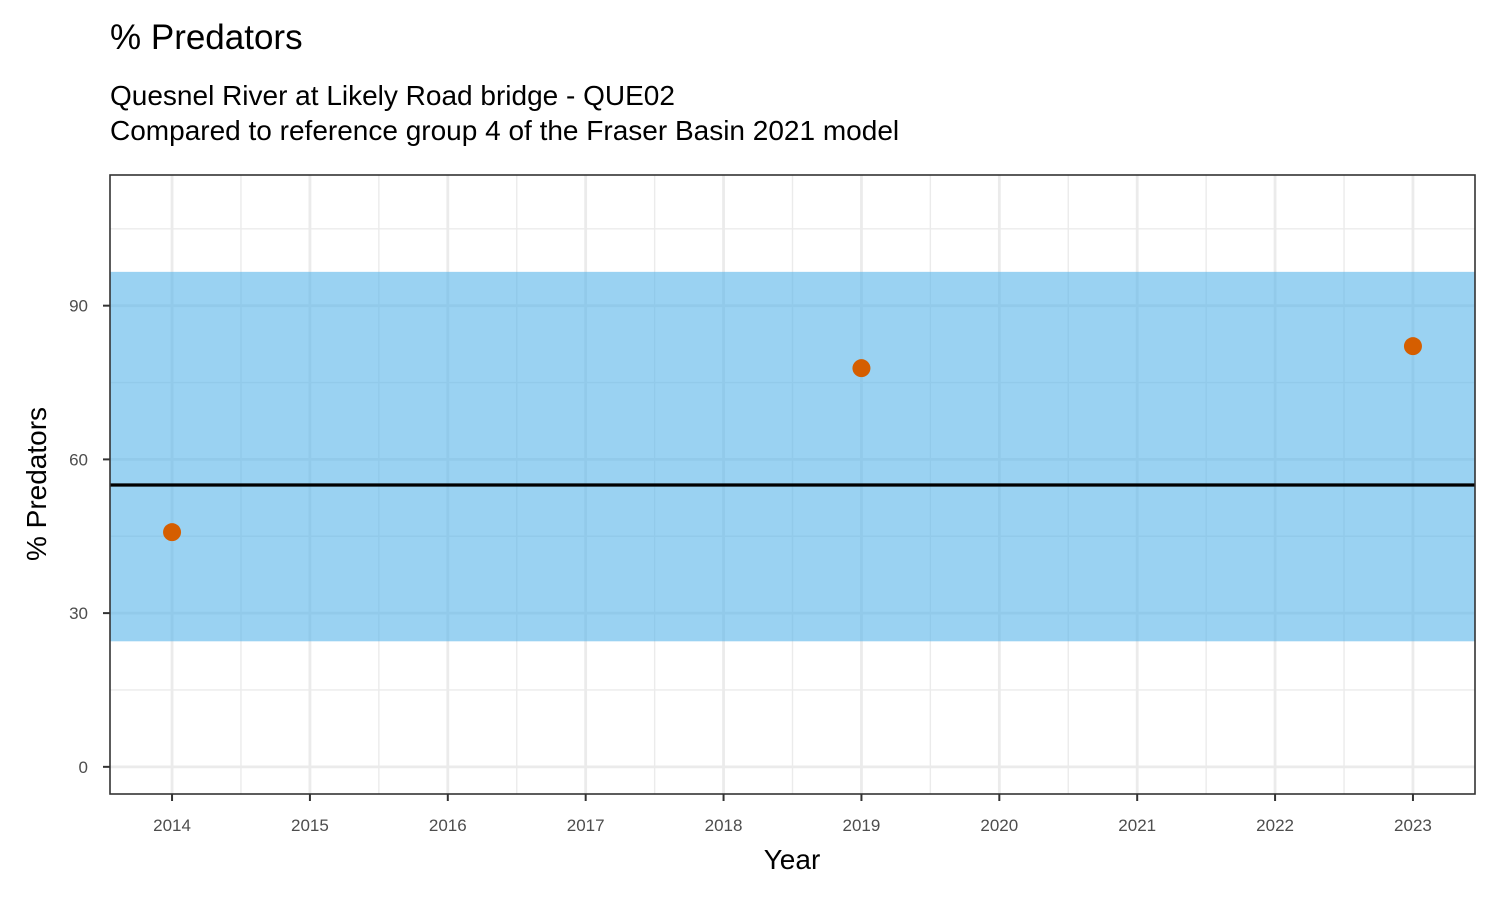  Describe the element at coordinates (78, 459) in the screenshot. I see `y-tick-label: 60` at that location.